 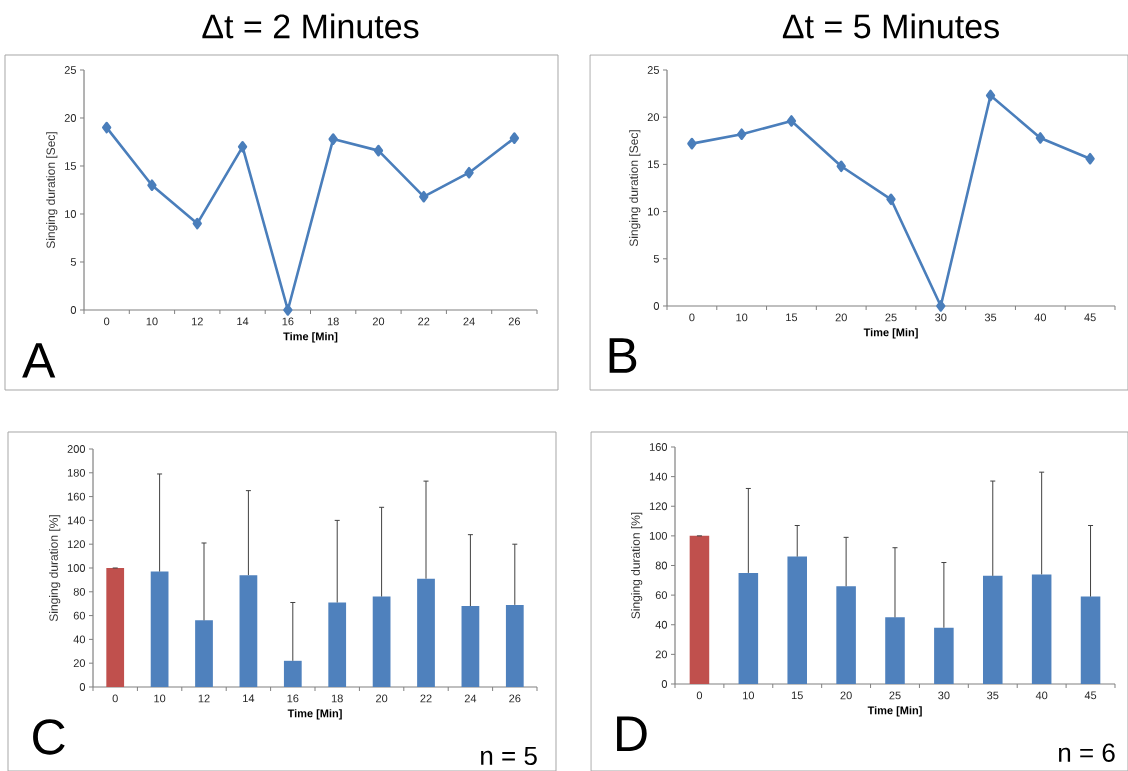 What do you see at coordinates (890, 26) in the screenshot?
I see `chart-title: Δt = 5 Minutes` at bounding box center [890, 26].